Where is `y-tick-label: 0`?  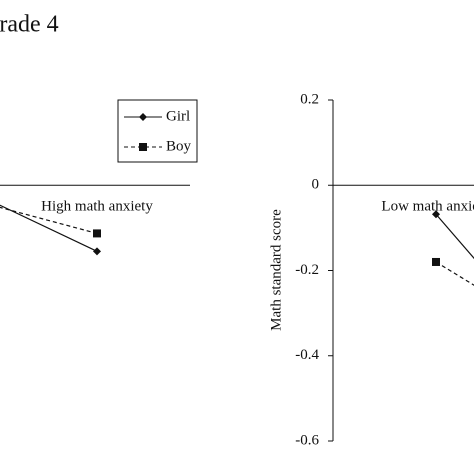 y-tick-label: 0 is located at coordinates (316, 185).